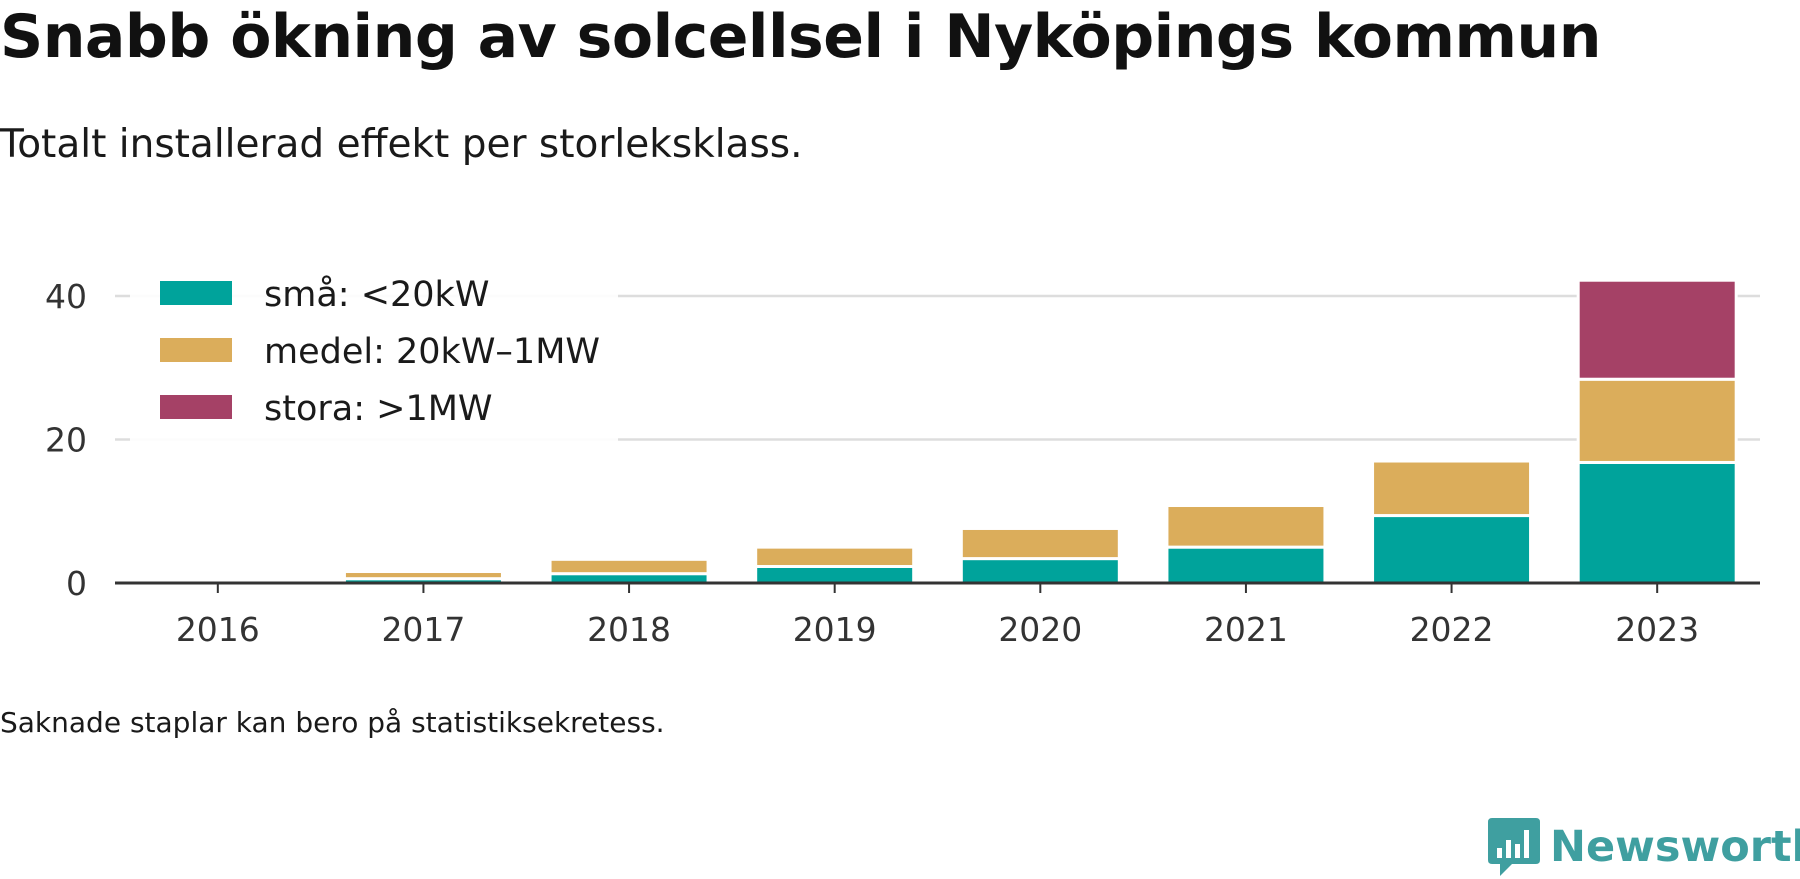 This screenshot has width=1800, height=879. I want to click on y-tick-label: 20, so click(66, 440).